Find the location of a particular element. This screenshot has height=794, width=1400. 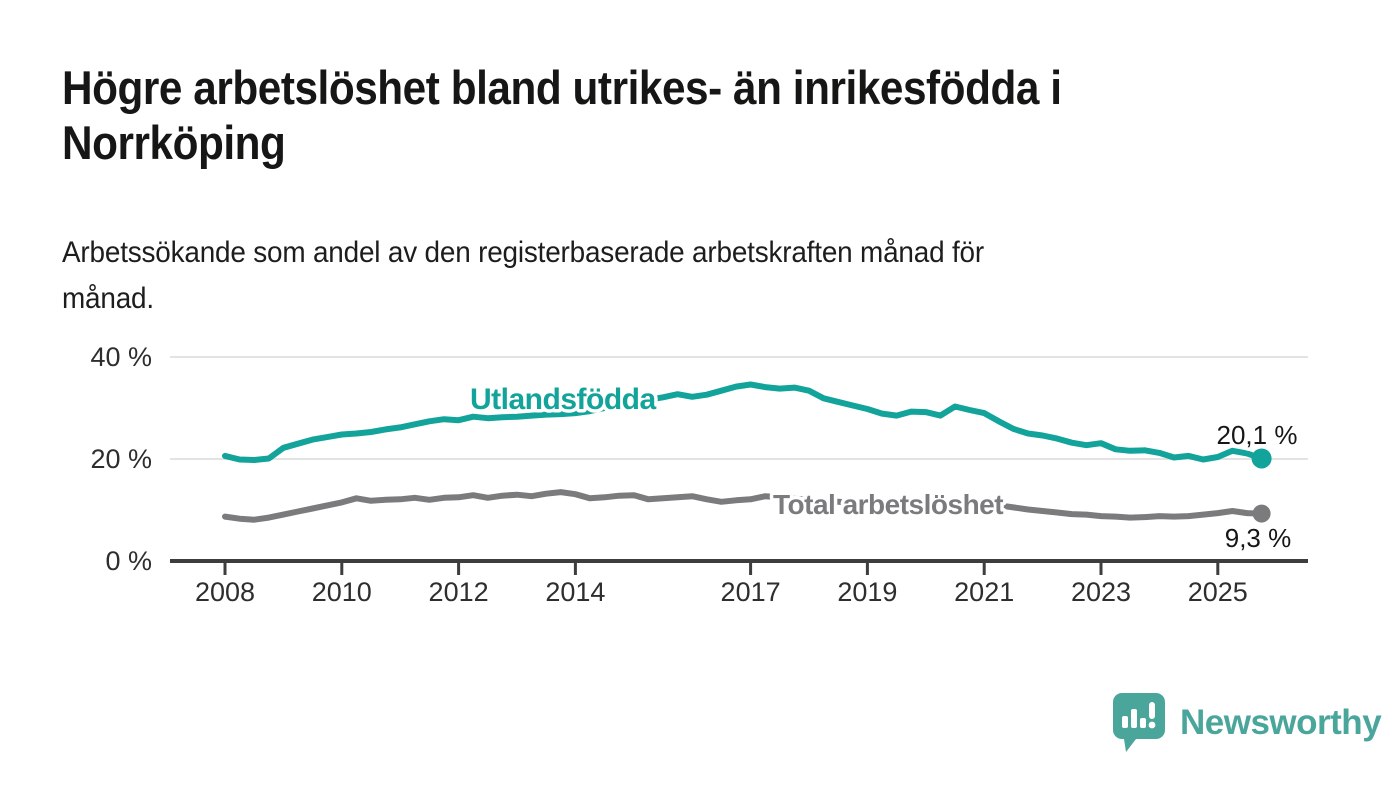

x-tick-label-2017: 2017 is located at coordinates (751, 592).